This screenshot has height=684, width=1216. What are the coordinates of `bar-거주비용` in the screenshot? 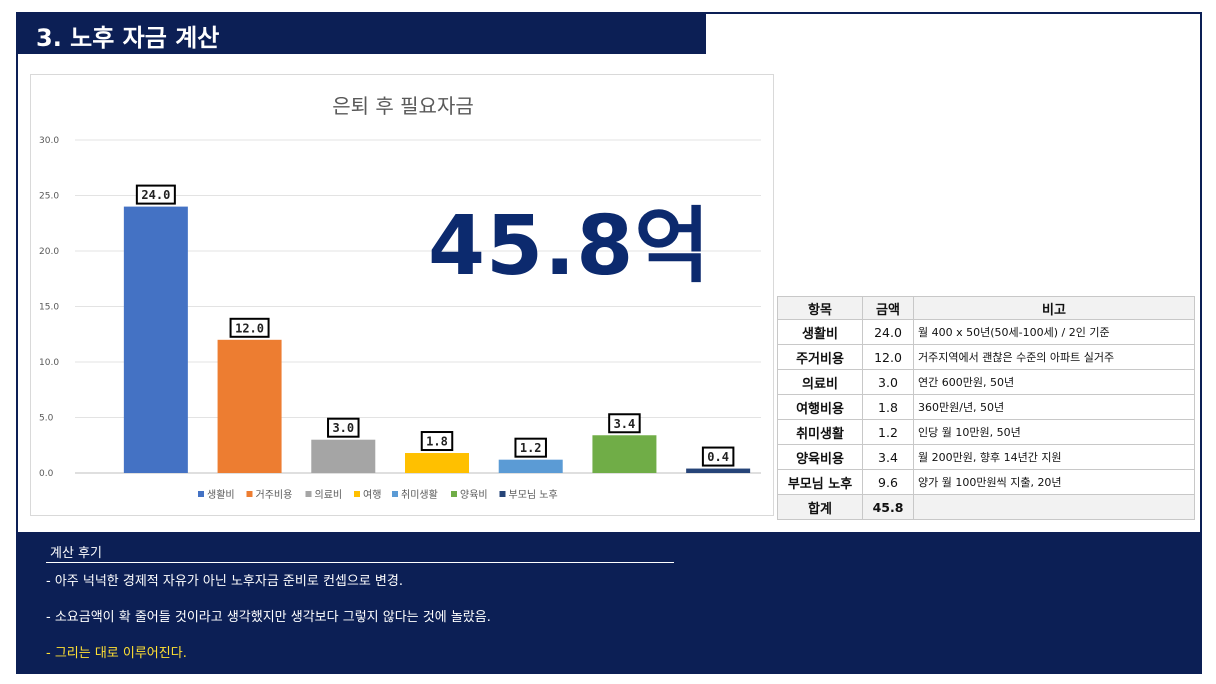 It's located at (249, 406).